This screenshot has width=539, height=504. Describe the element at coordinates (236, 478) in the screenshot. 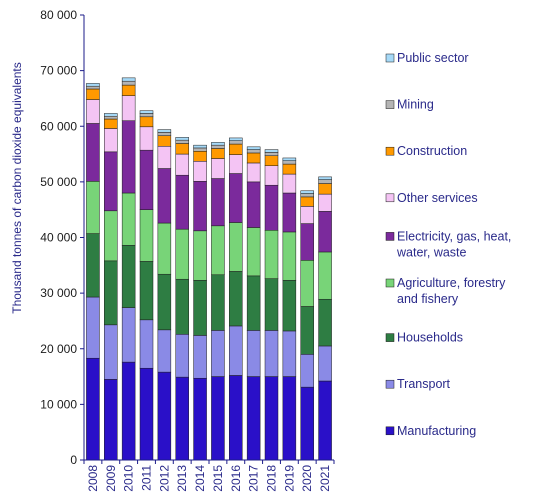

I see `x-tick-label: 2016` at that location.